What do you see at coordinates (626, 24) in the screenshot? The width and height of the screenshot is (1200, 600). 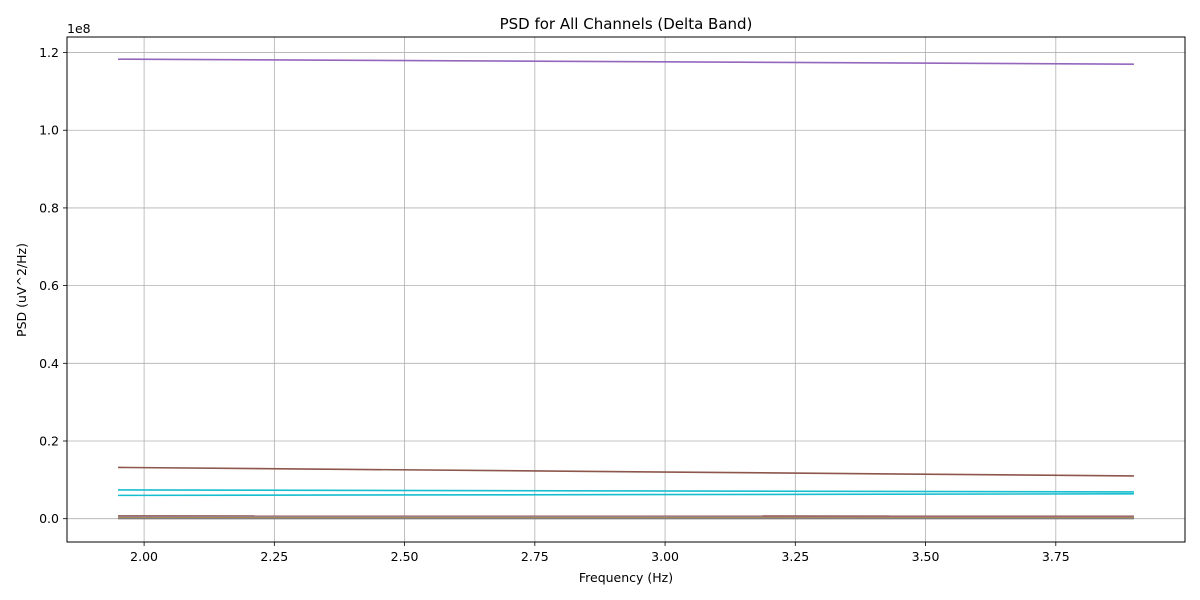 I see `chart-title: PSD for All Channels (Delta Band)` at bounding box center [626, 24].